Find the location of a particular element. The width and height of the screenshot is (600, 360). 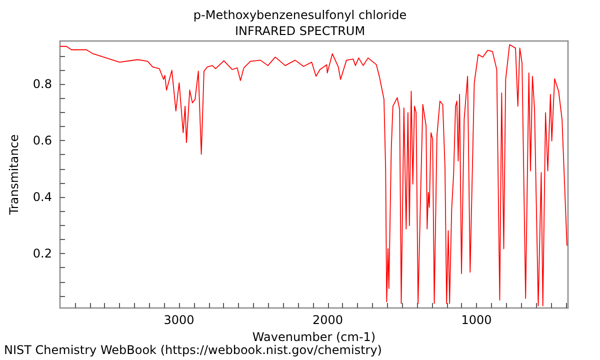

x-axis-title: Wavenumber (cm-1) is located at coordinates (314, 337).